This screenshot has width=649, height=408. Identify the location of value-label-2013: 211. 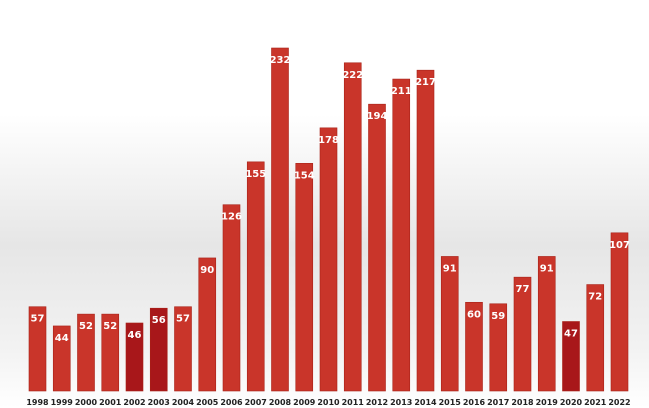
(401, 91).